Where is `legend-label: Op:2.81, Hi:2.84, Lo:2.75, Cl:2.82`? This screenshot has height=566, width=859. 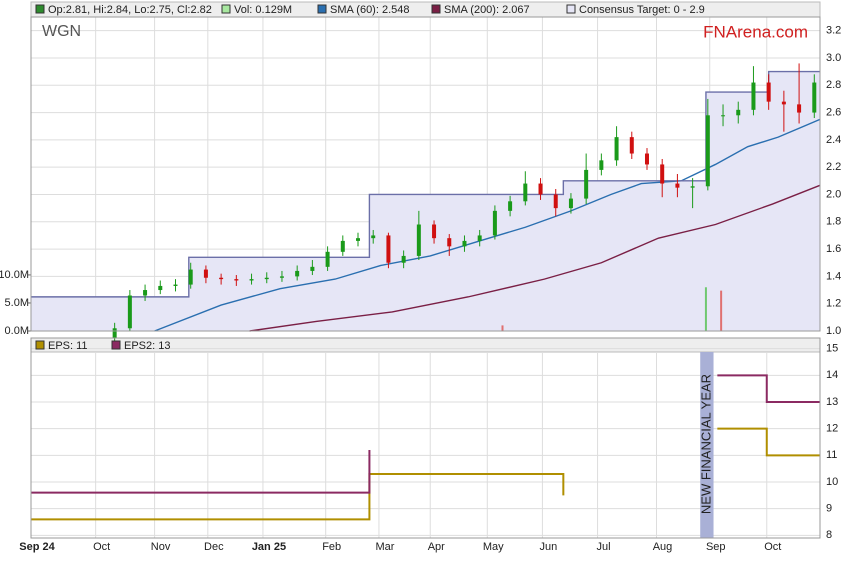 legend-label: Op:2.81, Hi:2.84, Lo:2.75, Cl:2.82 is located at coordinates (130, 10).